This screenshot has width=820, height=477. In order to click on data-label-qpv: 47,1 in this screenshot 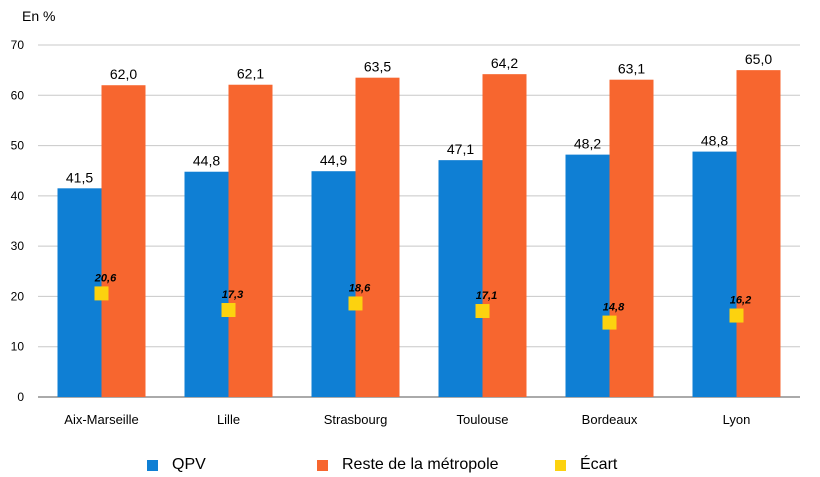, I will do `click(460, 149)`.